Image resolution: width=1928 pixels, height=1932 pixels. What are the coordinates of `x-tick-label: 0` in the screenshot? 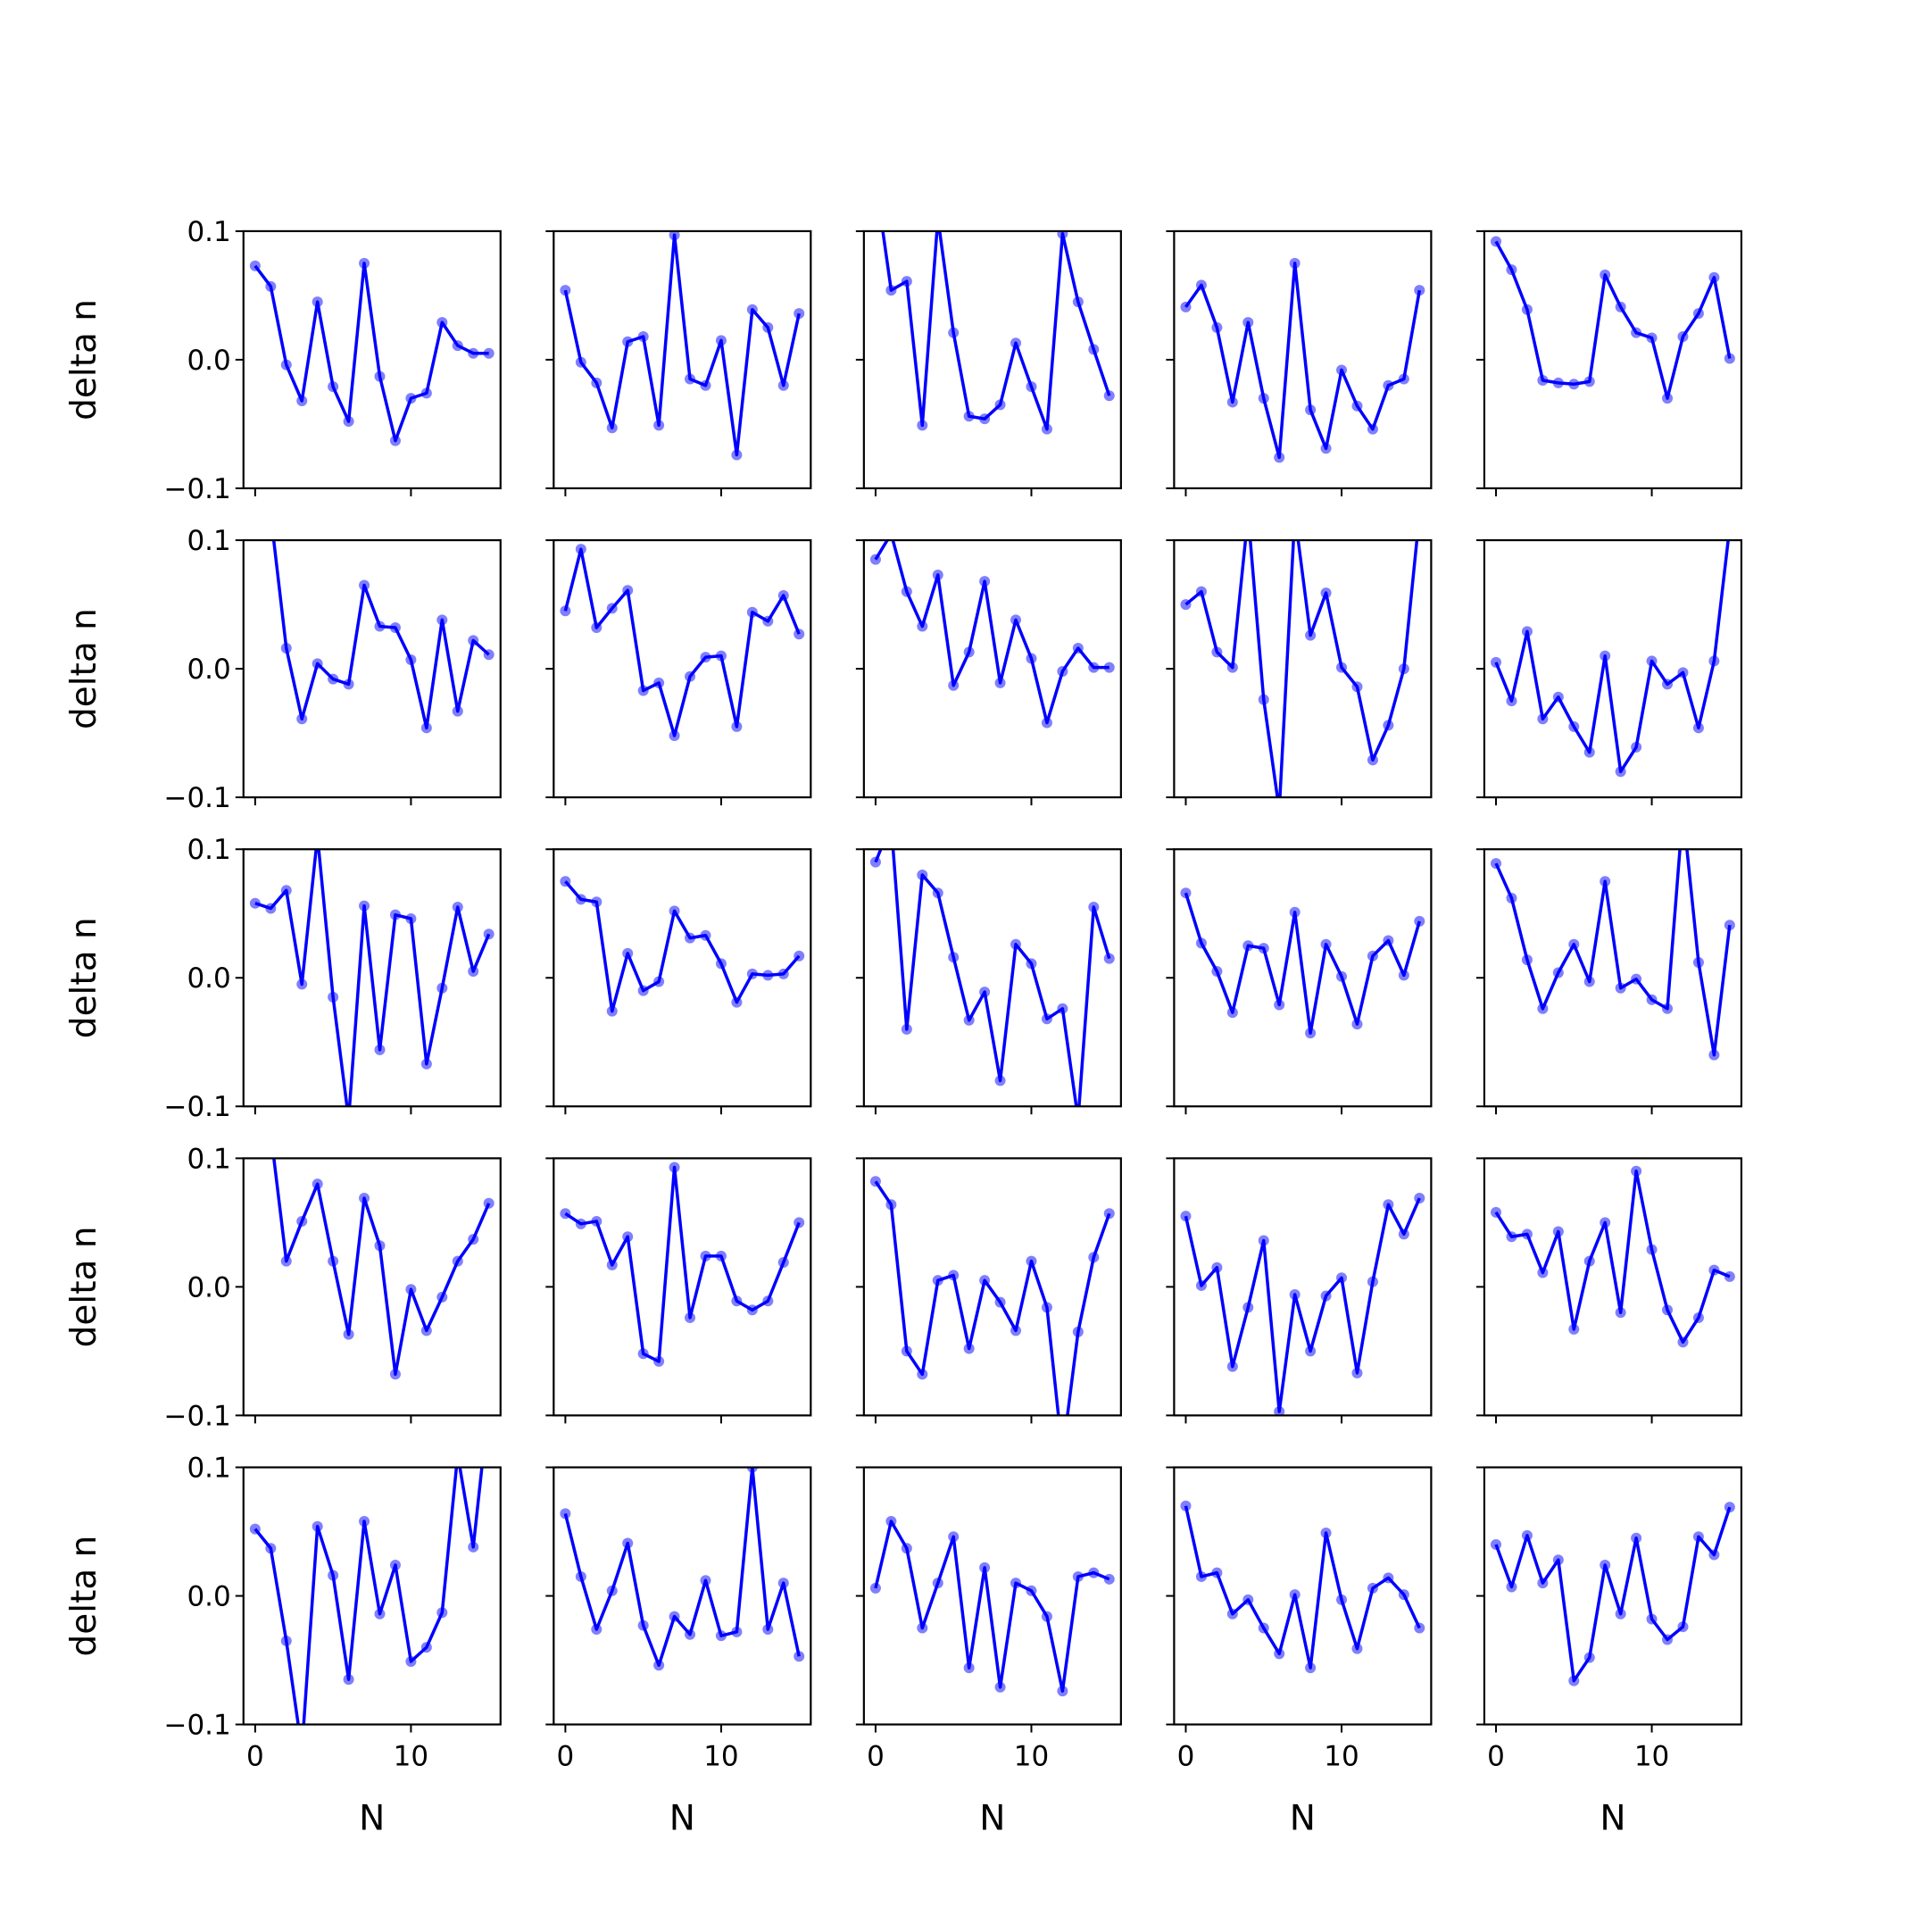 It's located at (566, 1757).